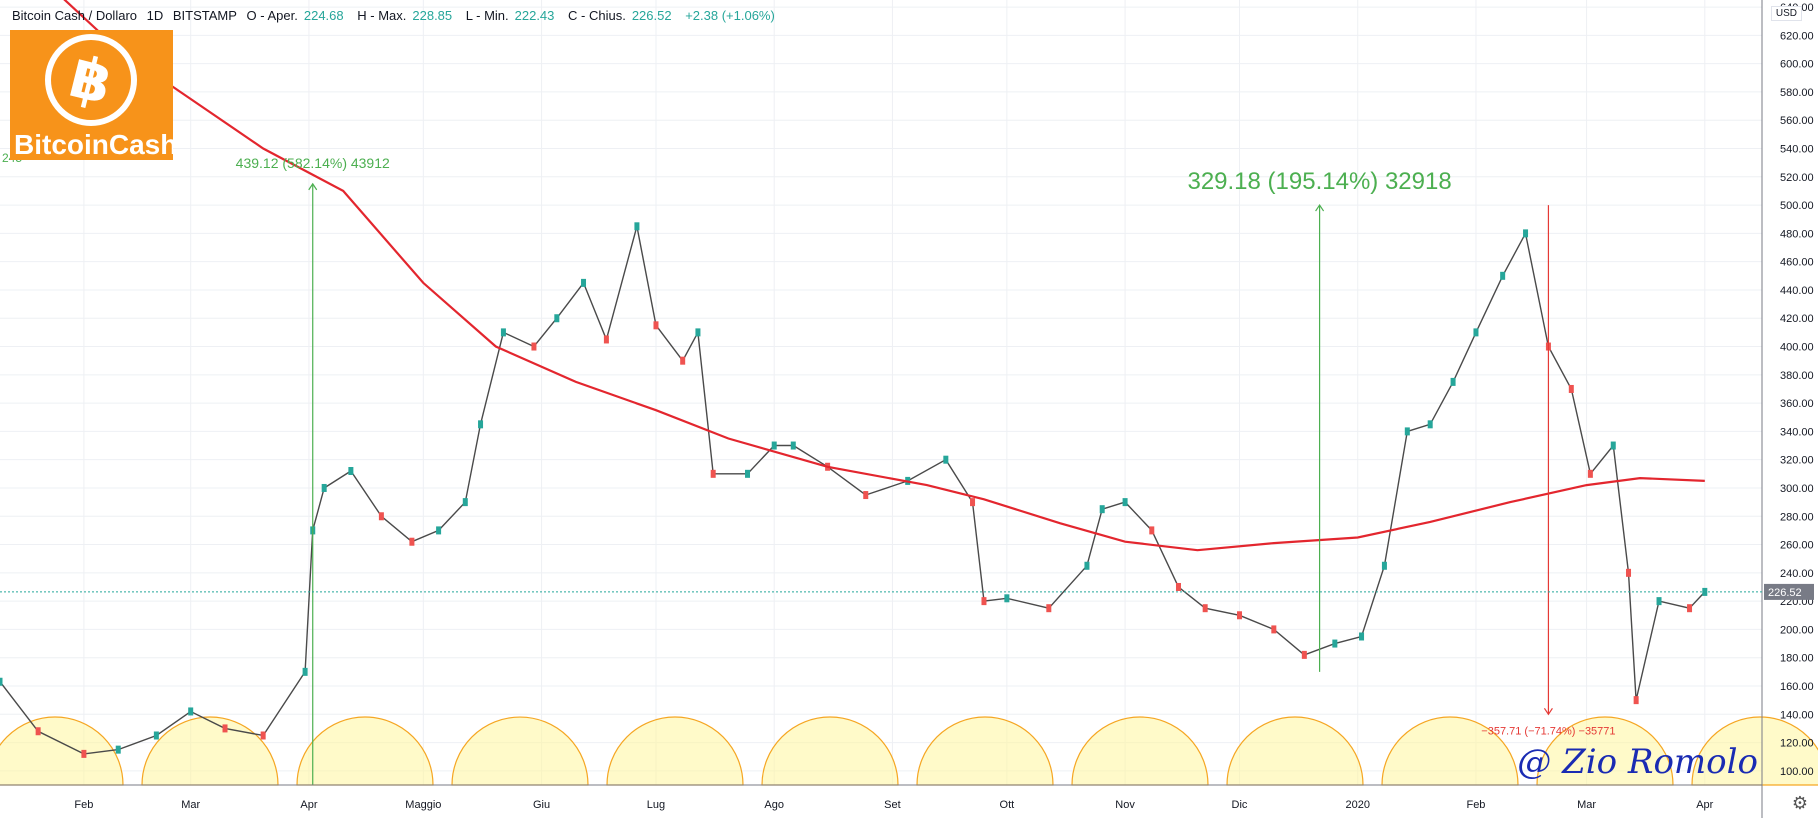 The height and width of the screenshot is (818, 1818). I want to click on y-tick-label: 360.00, so click(1797, 404).